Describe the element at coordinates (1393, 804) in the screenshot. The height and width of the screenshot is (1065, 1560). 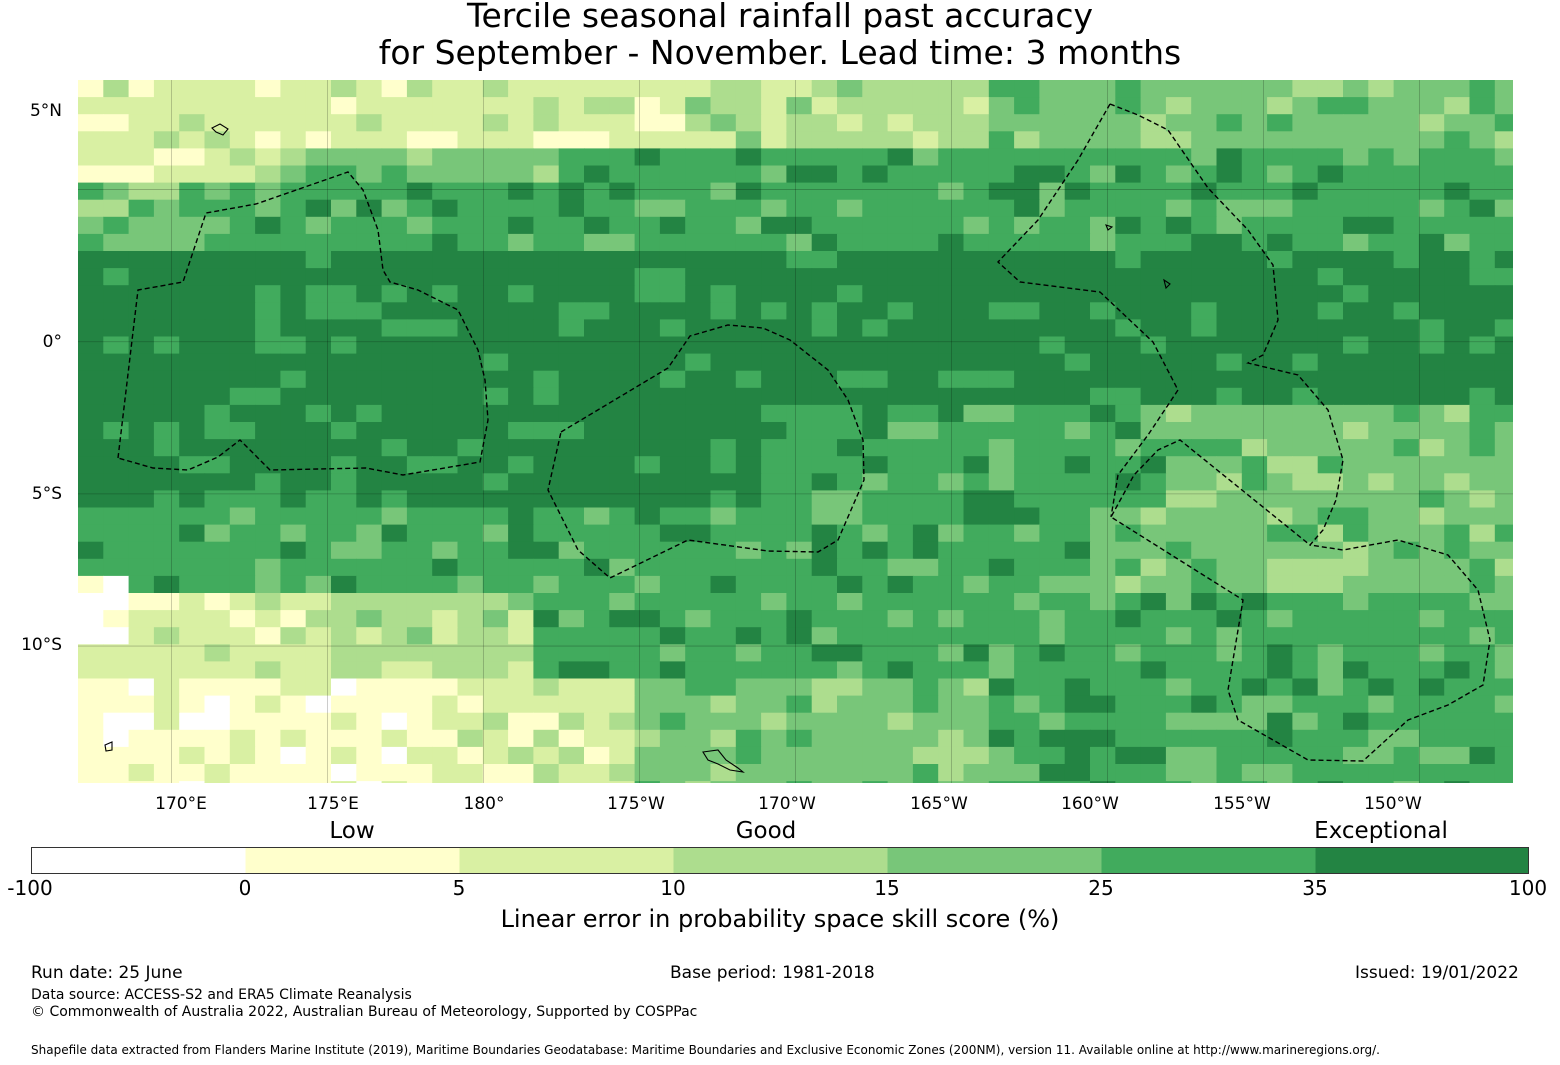
I see `lon-label-150w: 150°W` at that location.